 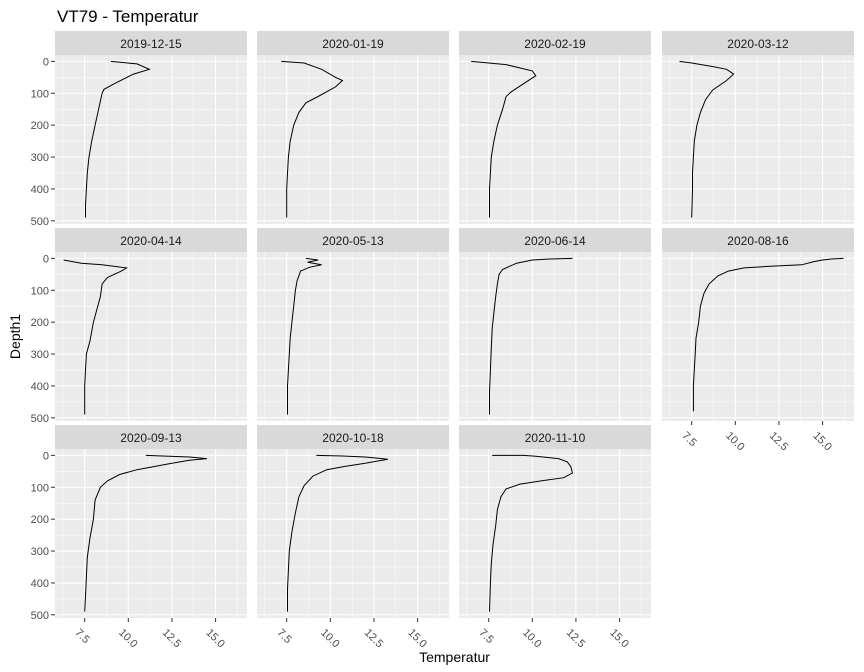 I want to click on facet-strip-label: 2020-11-10, so click(x=555, y=438).